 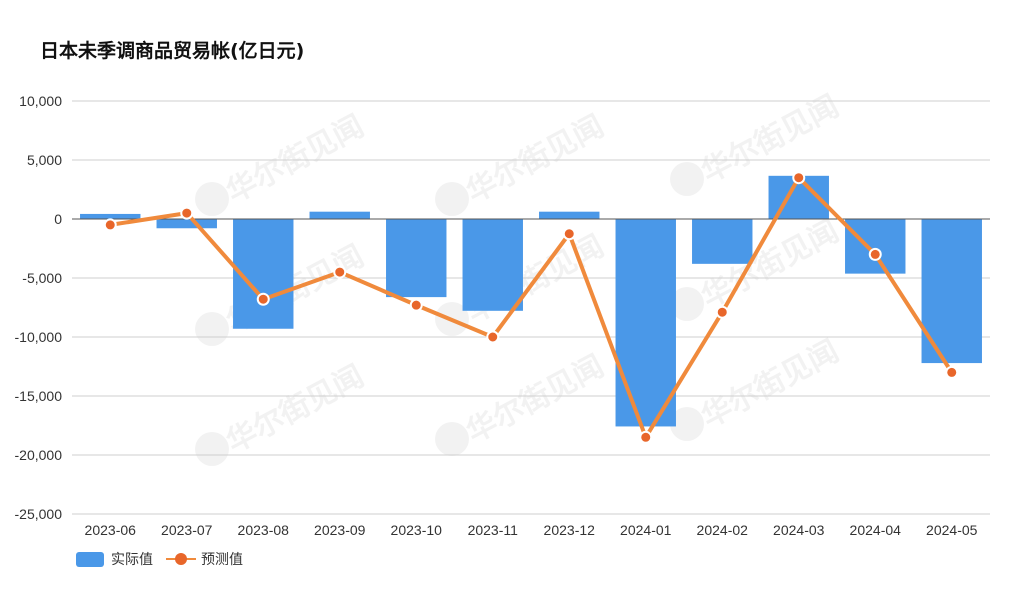 I want to click on y-tick-label: 0, so click(x=58, y=219).